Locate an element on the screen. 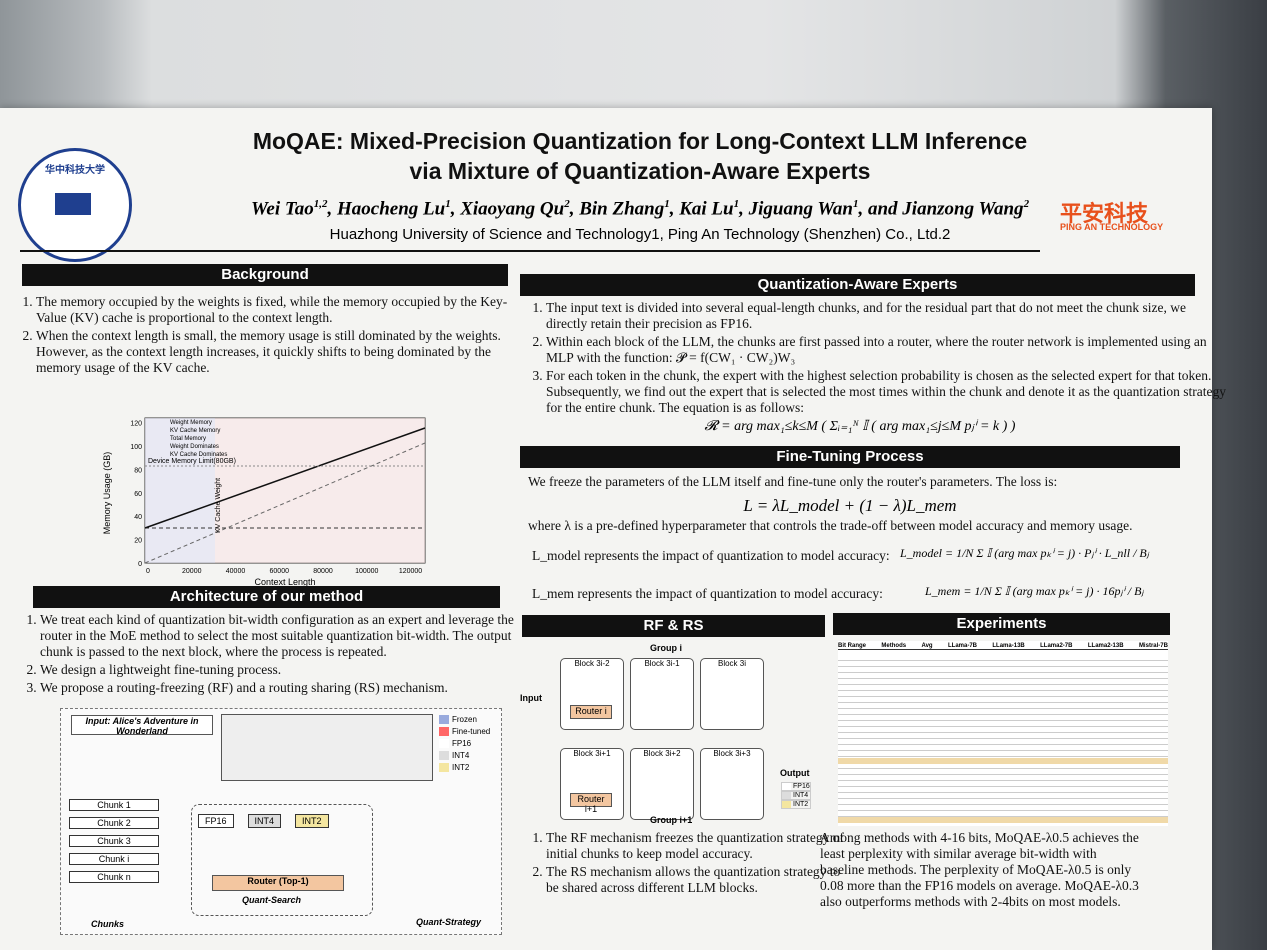 This screenshot has width=1267, height=950. author: Kai Lu is located at coordinates (706, 209).